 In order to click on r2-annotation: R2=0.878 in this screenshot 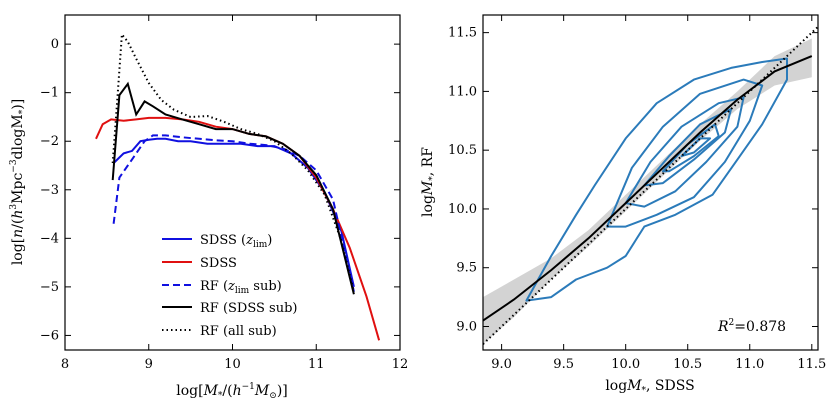, I will do `click(751, 326)`.